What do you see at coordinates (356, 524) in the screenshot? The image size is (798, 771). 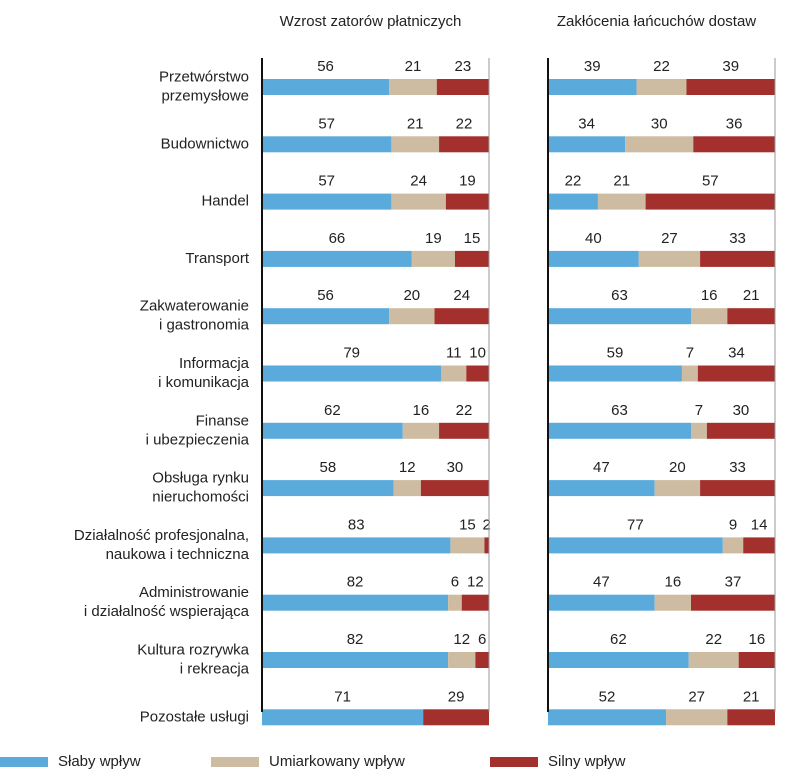 I see `value-label: 83` at bounding box center [356, 524].